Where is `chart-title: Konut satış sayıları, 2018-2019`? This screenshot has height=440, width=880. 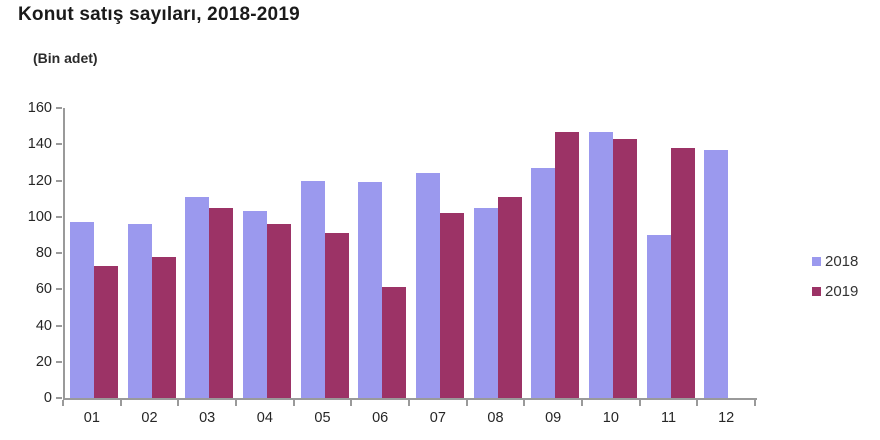
chart-title: Konut satış sayıları, 2018-2019 is located at coordinates (159, 14).